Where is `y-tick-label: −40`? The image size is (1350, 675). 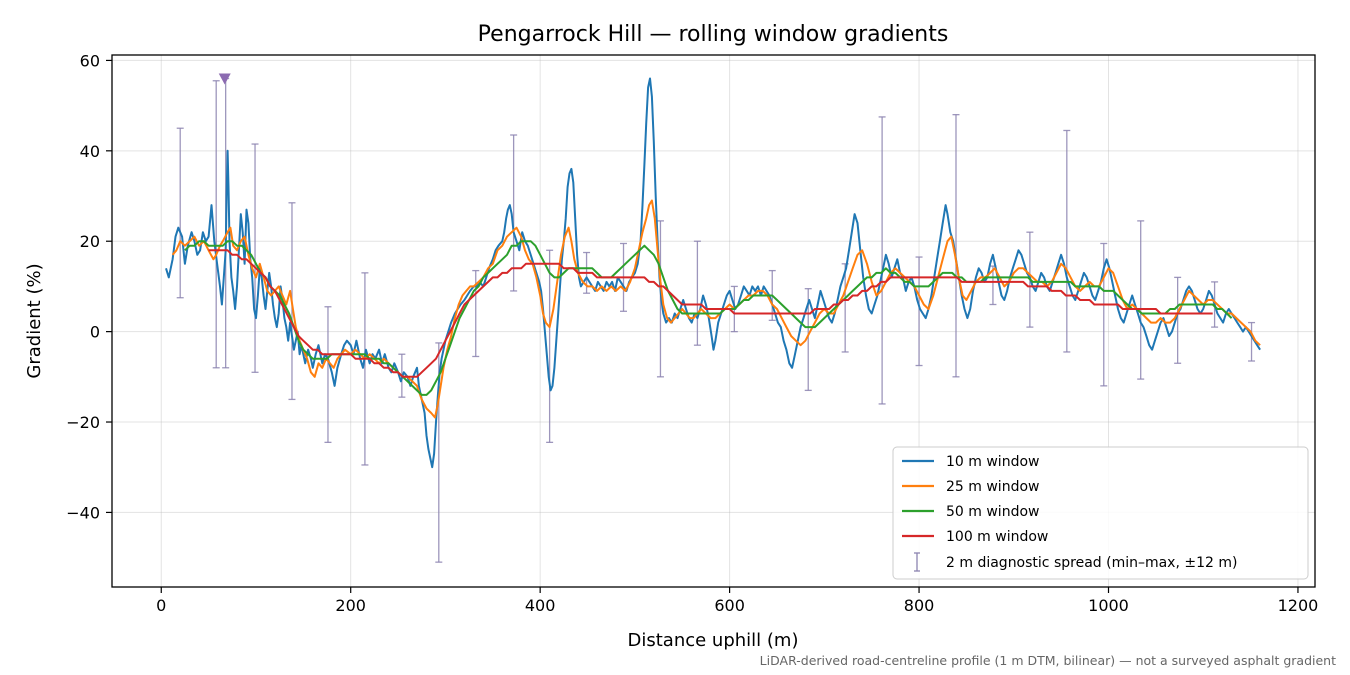
y-tick-label: −40 is located at coordinates (83, 512).